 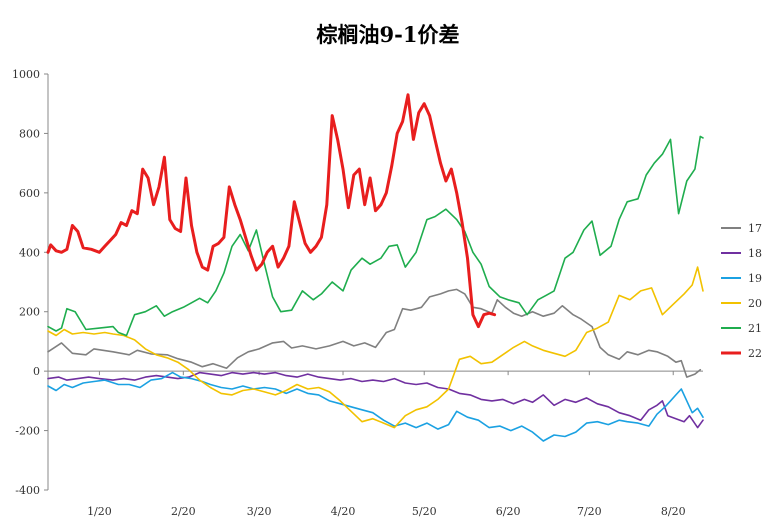 What do you see at coordinates (673, 511) in the screenshot?
I see `x-tick-label: 8/20` at bounding box center [673, 511].